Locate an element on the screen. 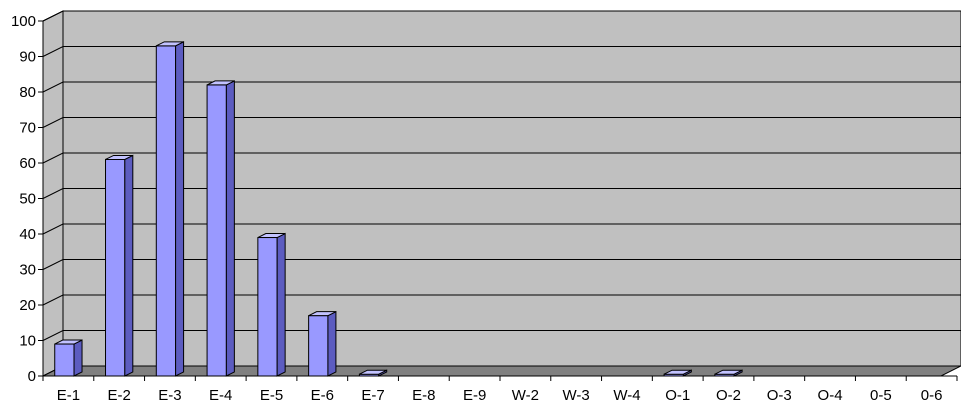  y-tick-labels: 0 10 20 30 40 50 60 70 80 90 100 is located at coordinates (23, 199).